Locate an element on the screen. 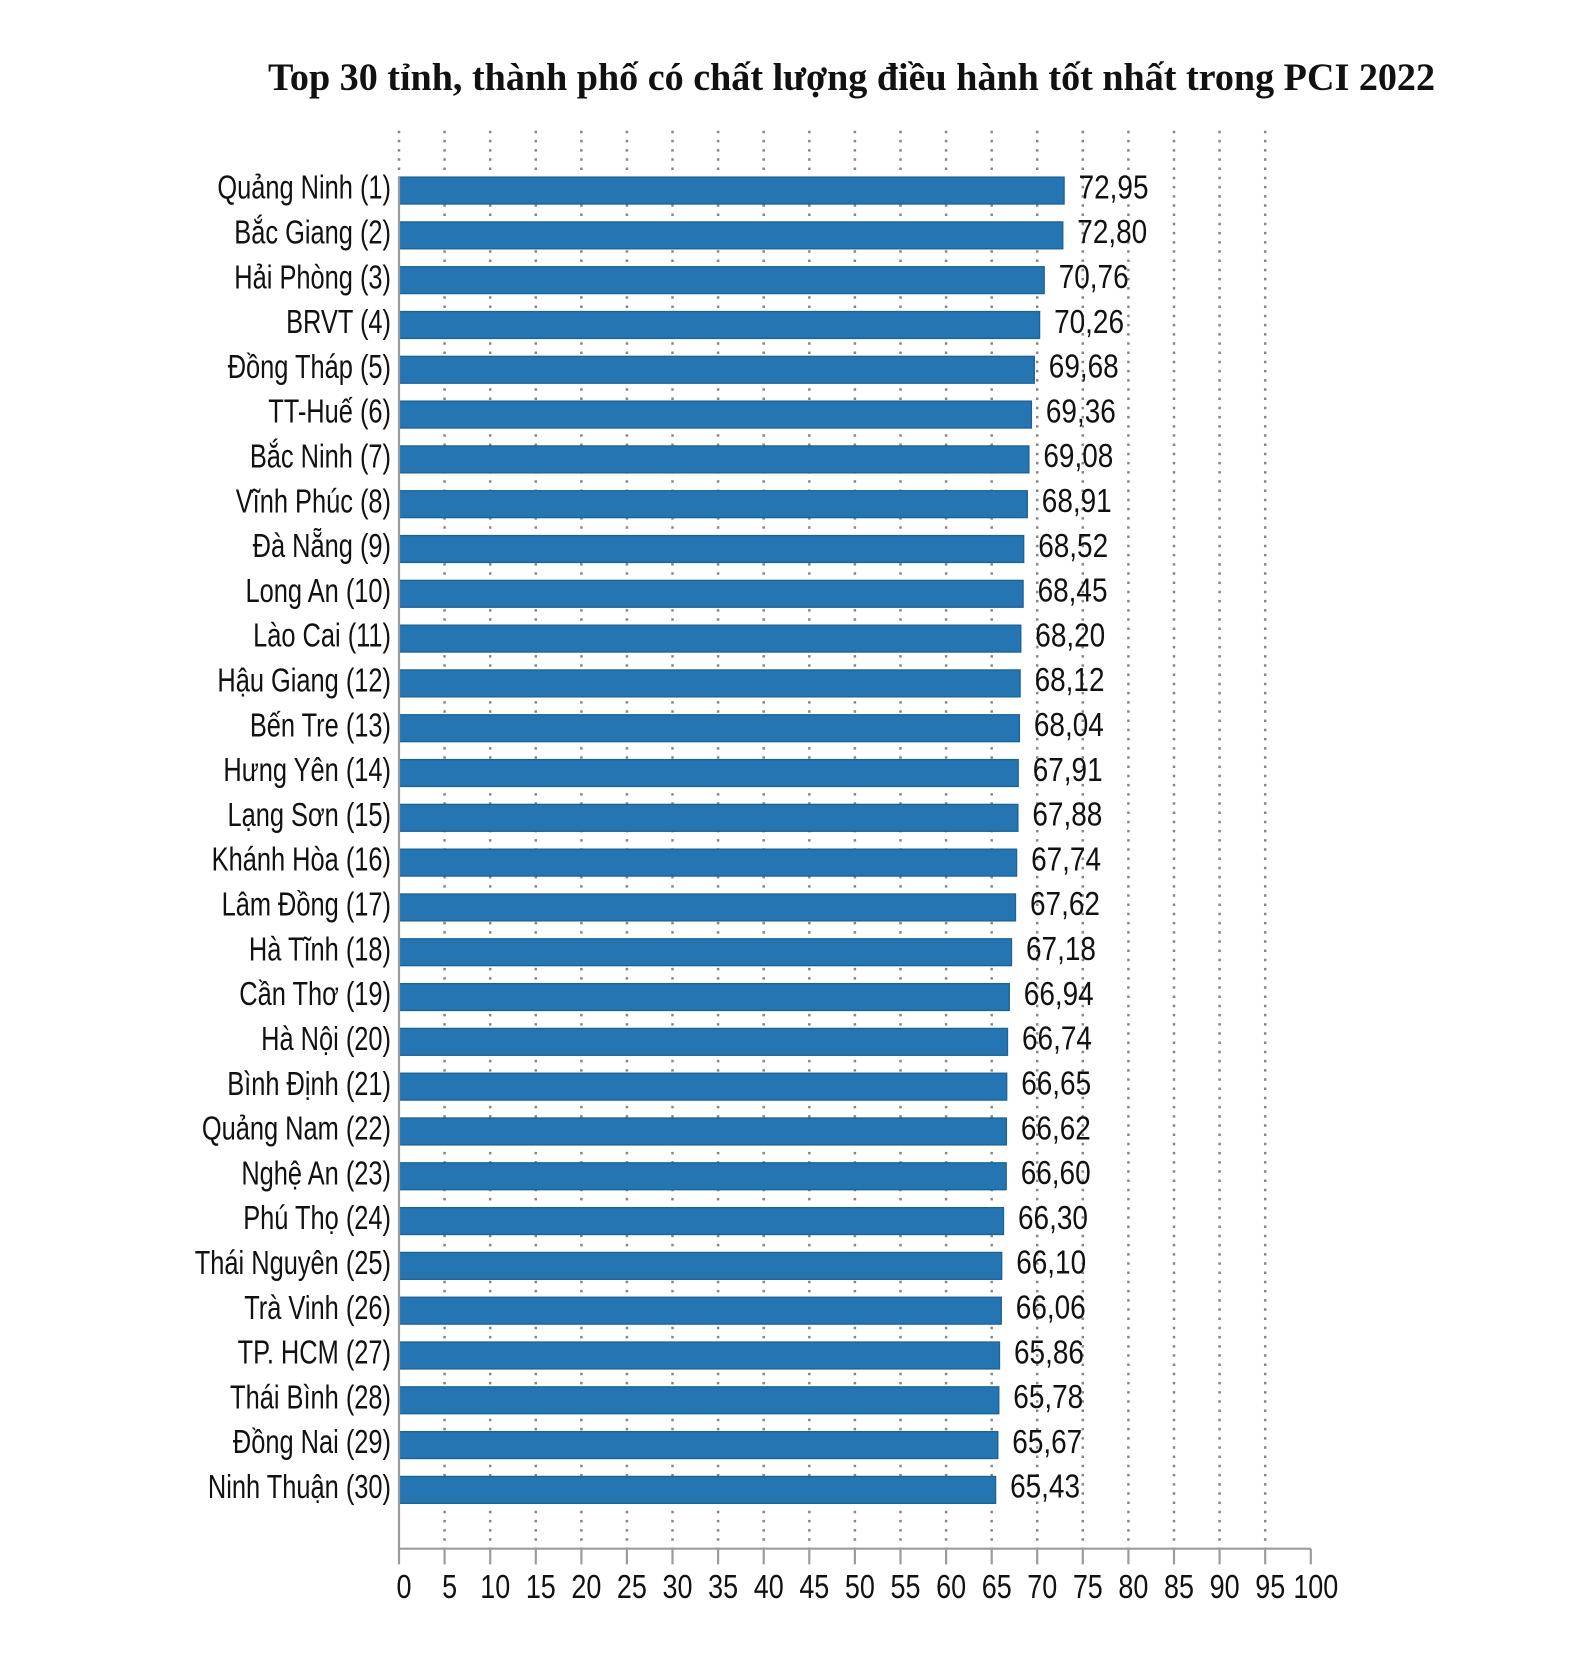 The width and height of the screenshot is (1571, 1653). svg-text: 66,10 is located at coordinates (1051, 1263).